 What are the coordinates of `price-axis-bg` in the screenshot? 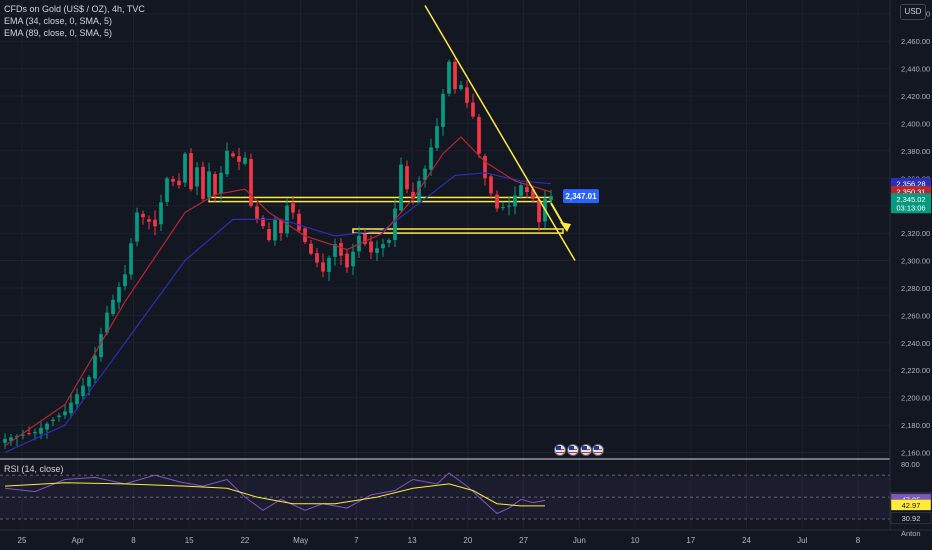 It's located at (911, 275).